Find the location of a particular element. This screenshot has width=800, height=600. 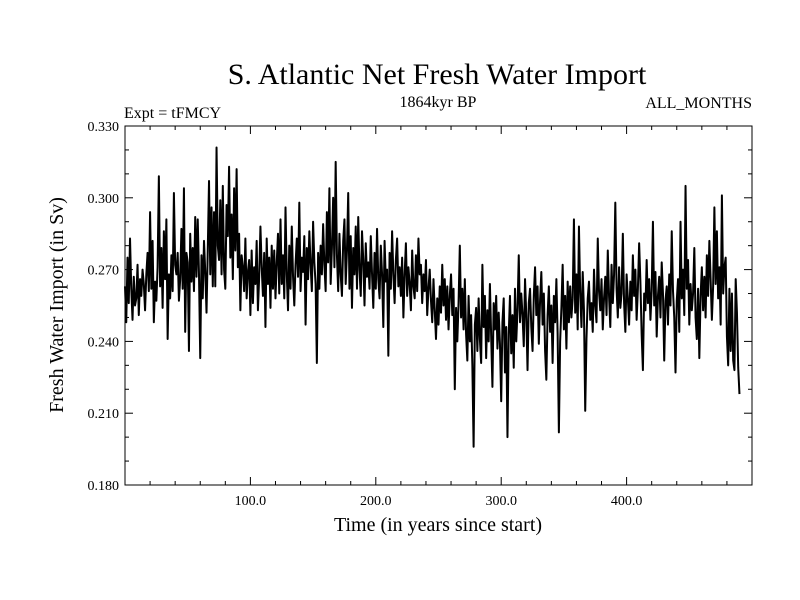

y-tick-label: 0.240 is located at coordinates (104, 342).